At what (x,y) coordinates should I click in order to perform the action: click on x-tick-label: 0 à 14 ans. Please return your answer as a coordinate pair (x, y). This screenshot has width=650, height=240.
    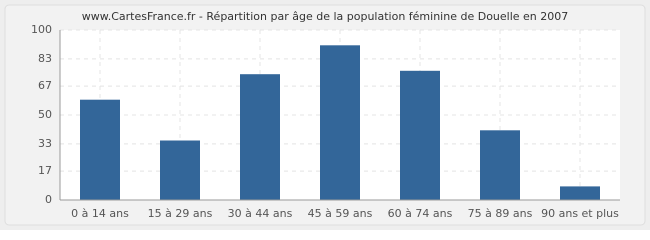
    Looking at the image, I should click on (100, 213).